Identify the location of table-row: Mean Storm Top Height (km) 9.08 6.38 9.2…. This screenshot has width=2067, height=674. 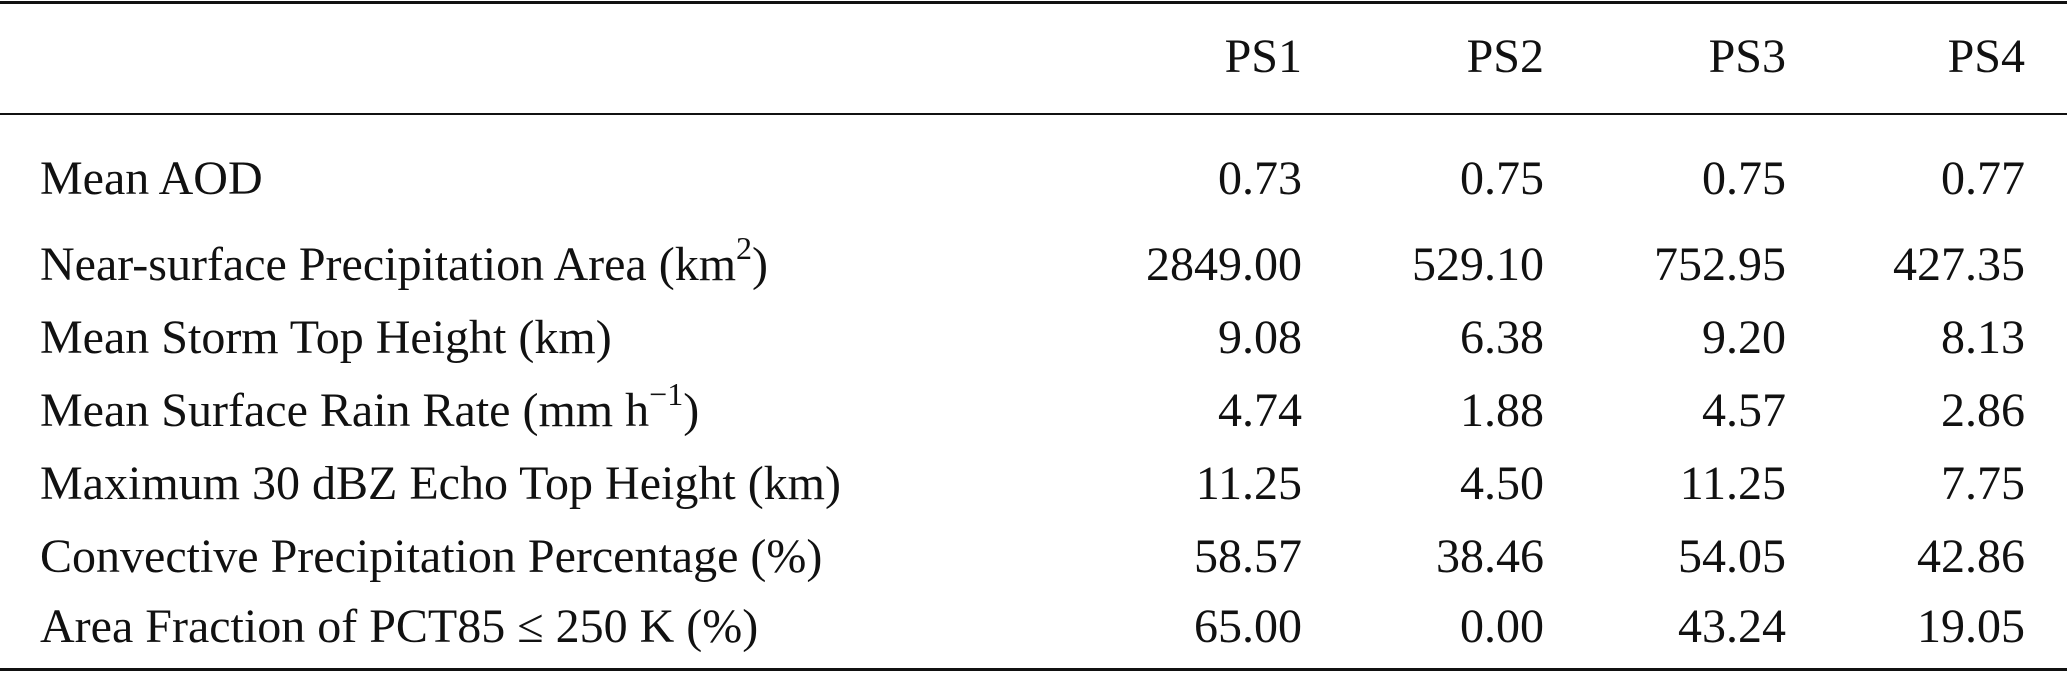
(1033, 337).